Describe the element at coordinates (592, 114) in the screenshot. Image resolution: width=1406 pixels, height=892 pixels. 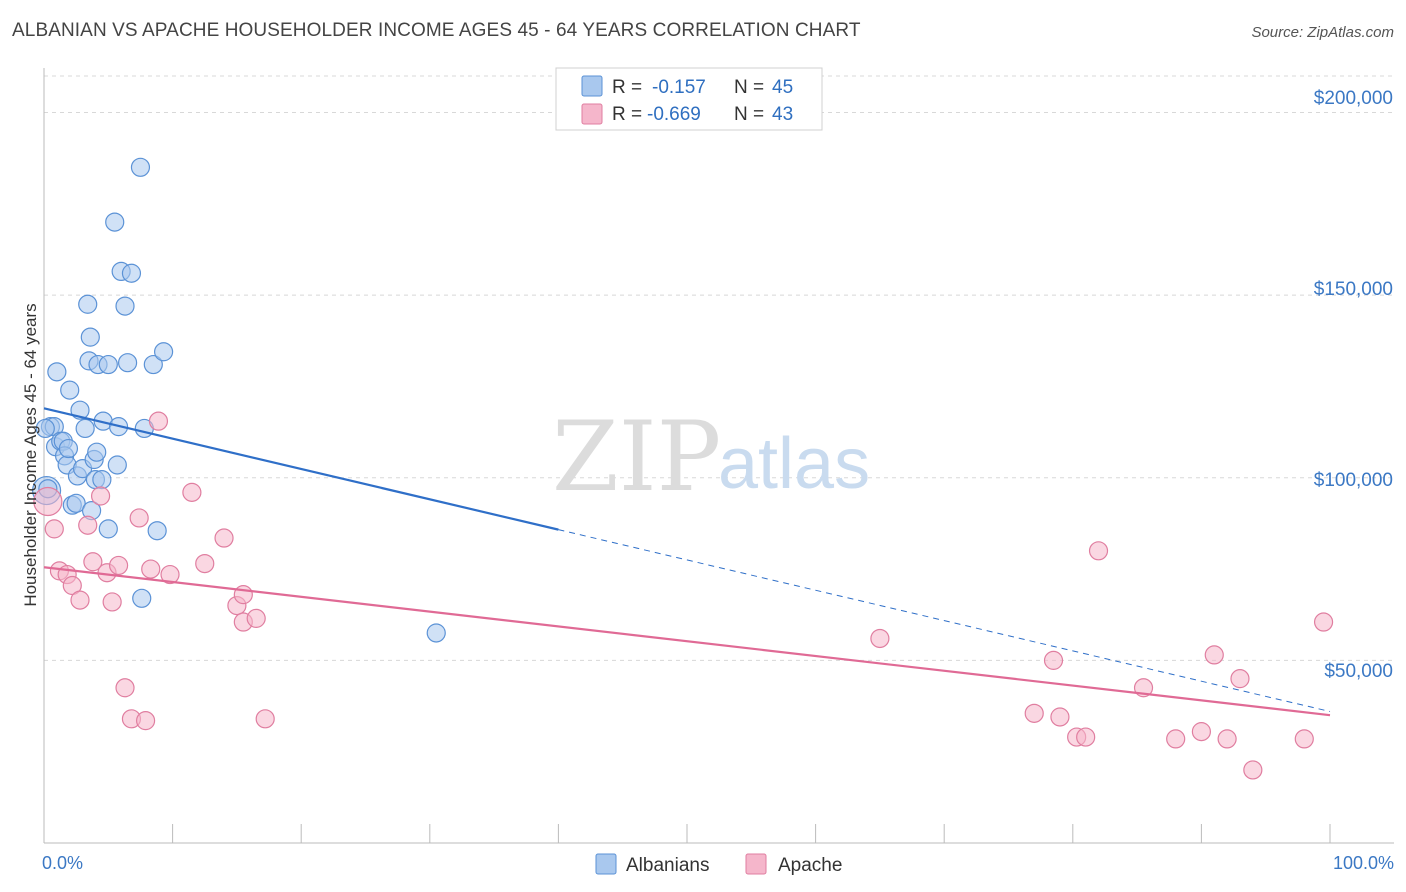
I see `stats-legend-swatch-apache` at that location.